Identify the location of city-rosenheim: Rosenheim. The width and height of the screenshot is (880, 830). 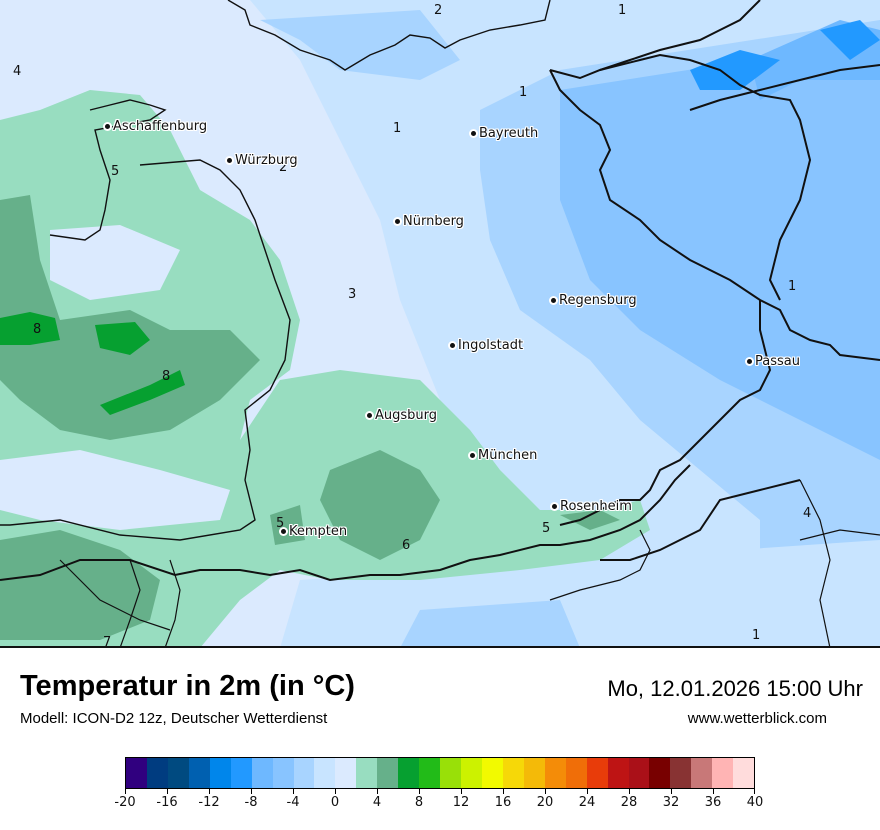
(592, 506).